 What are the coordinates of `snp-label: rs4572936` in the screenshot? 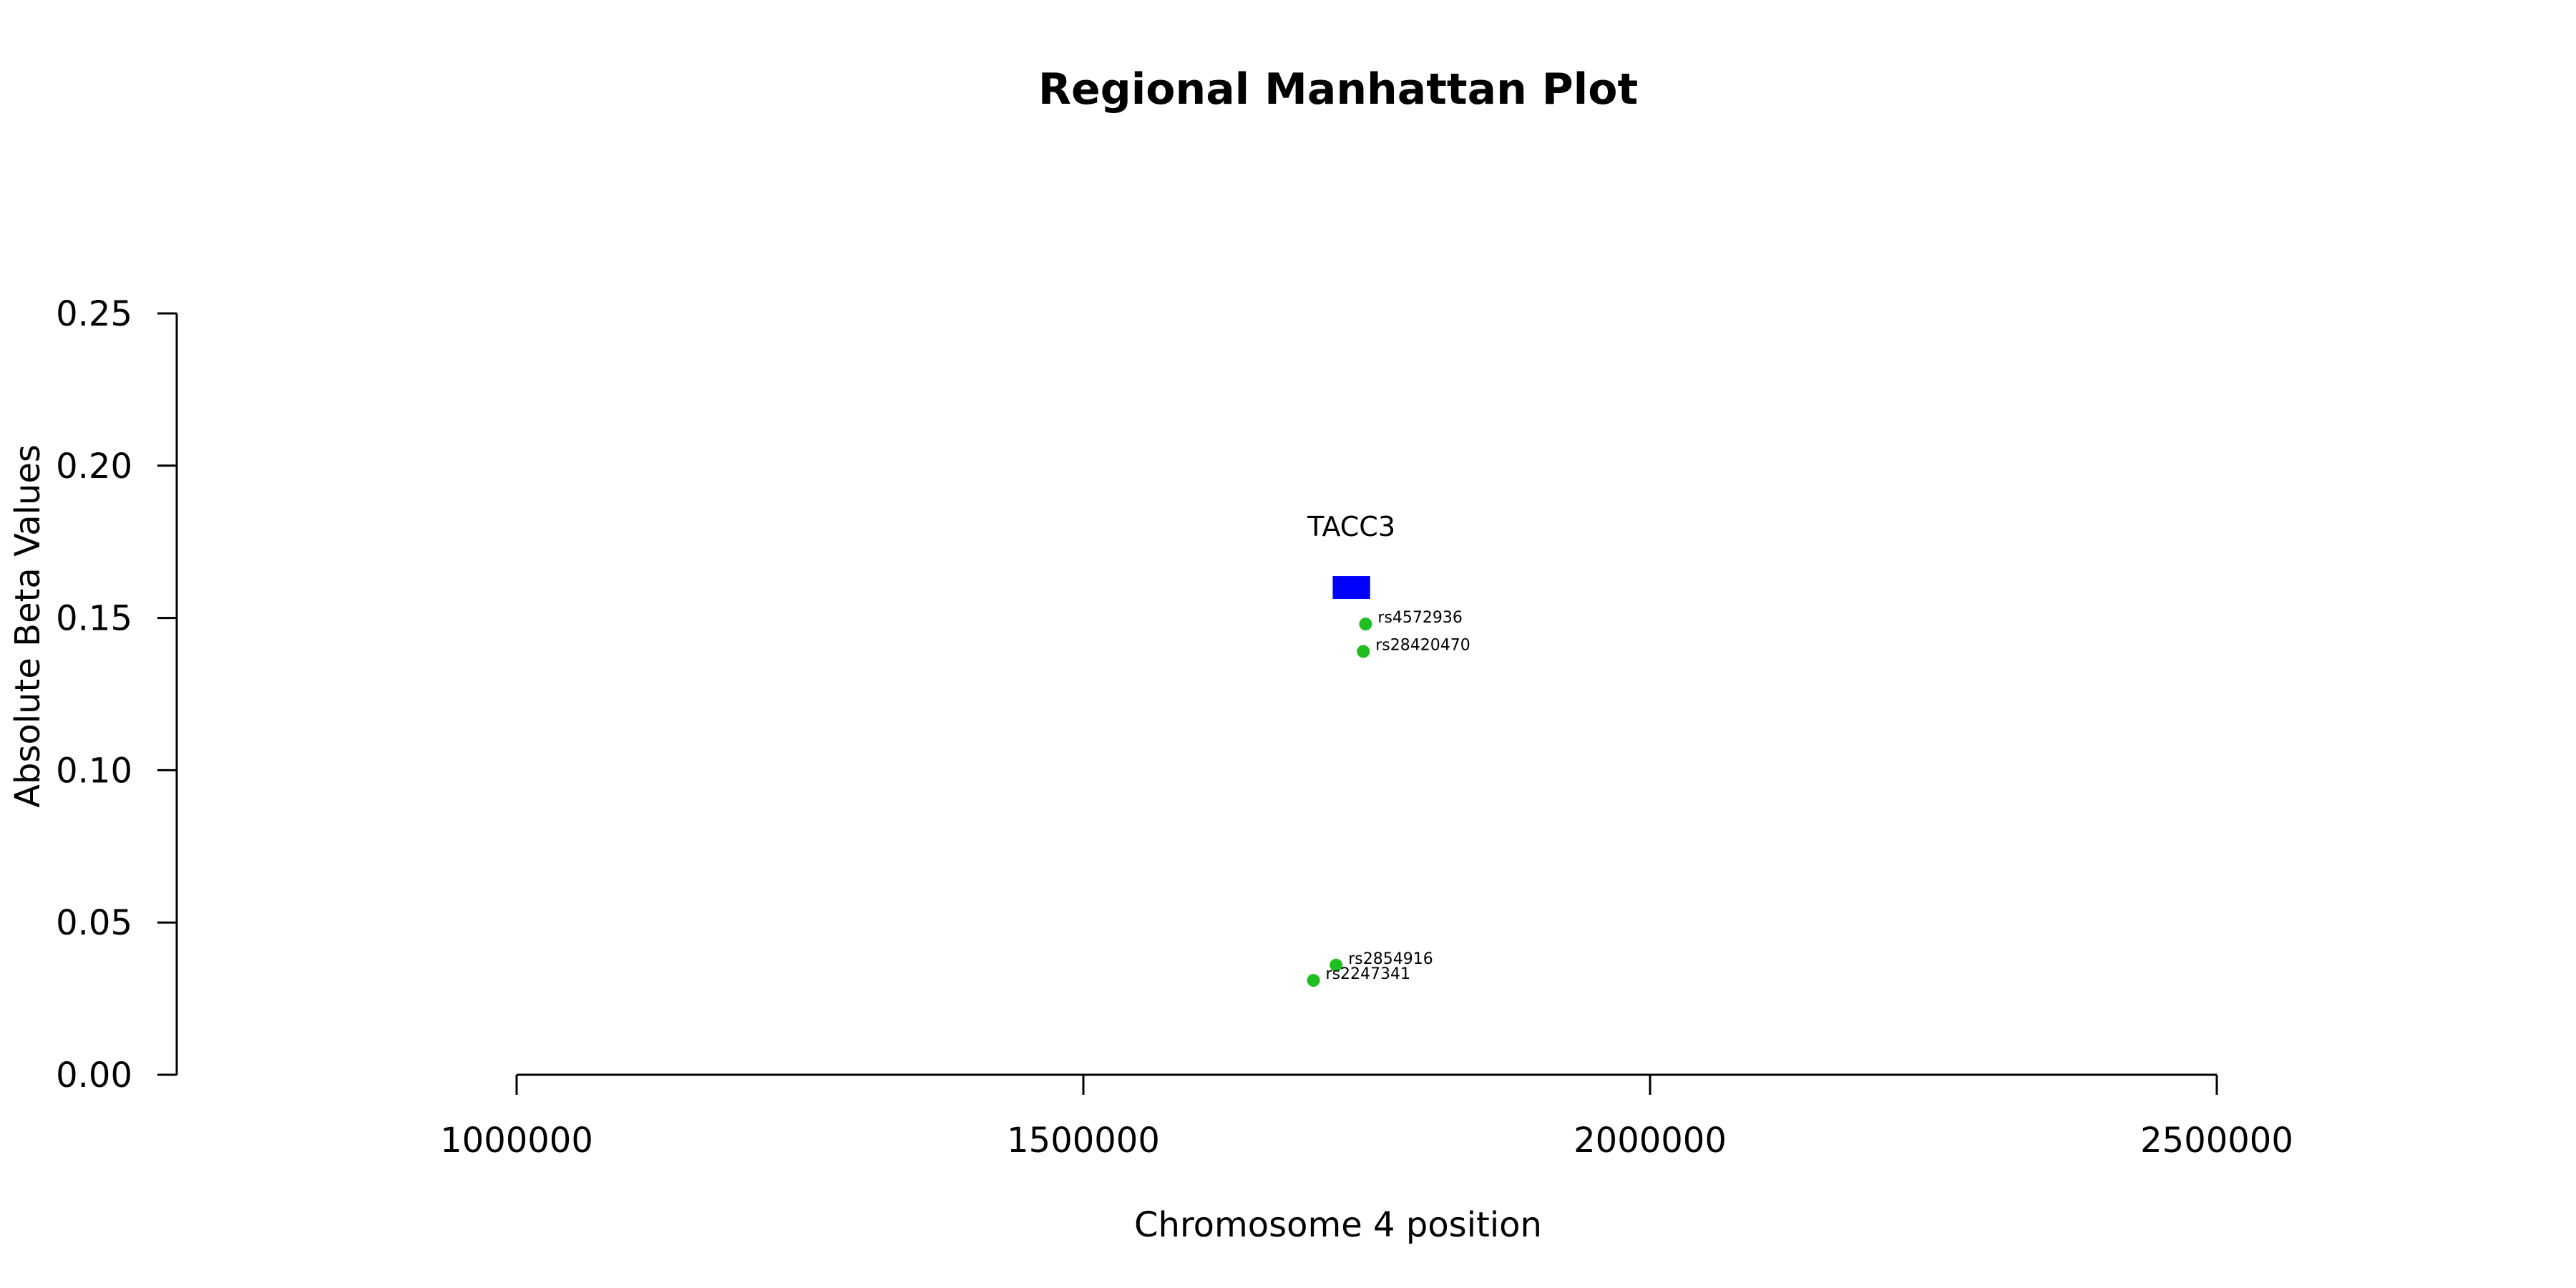 It's located at (1420, 618).